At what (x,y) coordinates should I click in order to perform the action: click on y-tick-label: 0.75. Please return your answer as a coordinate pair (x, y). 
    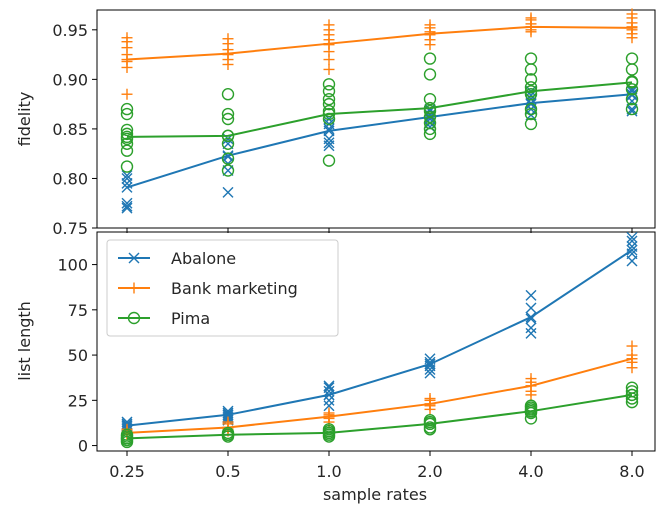
    Looking at the image, I should click on (70, 228).